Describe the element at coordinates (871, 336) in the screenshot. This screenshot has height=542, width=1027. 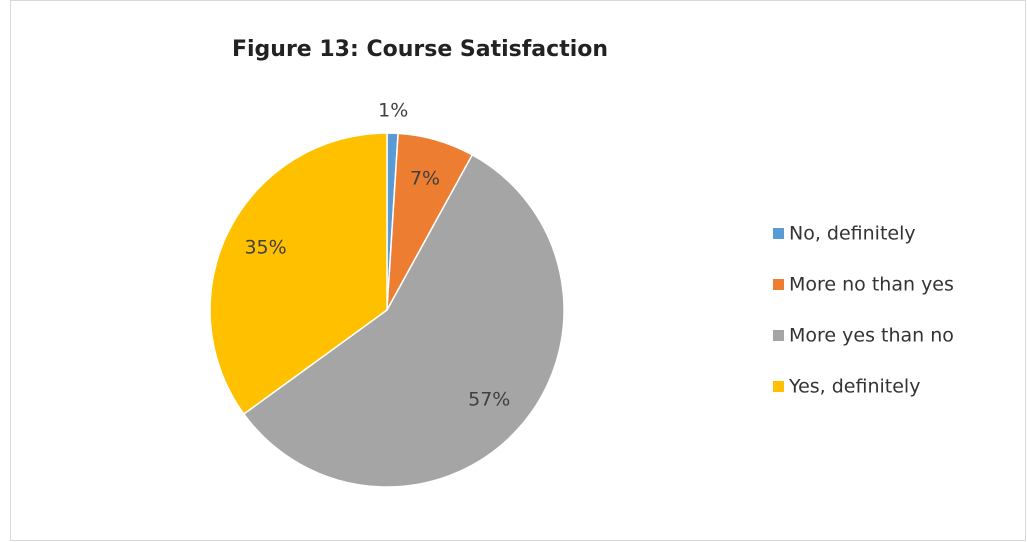
I see `legend-label: More yes than no` at that location.